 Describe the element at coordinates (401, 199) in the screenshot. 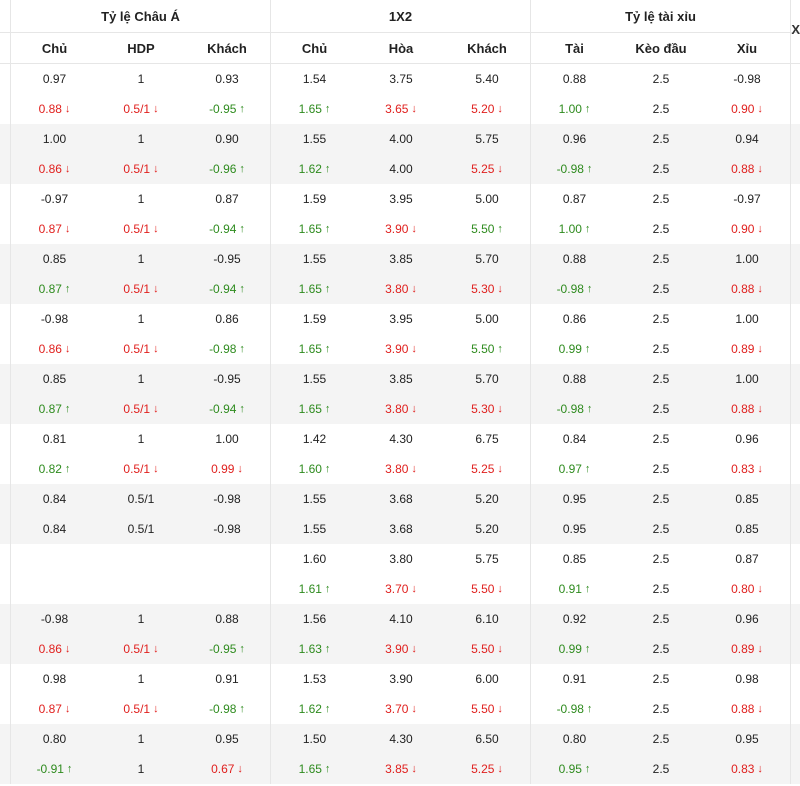

I see `odds-cell: 3.95` at that location.